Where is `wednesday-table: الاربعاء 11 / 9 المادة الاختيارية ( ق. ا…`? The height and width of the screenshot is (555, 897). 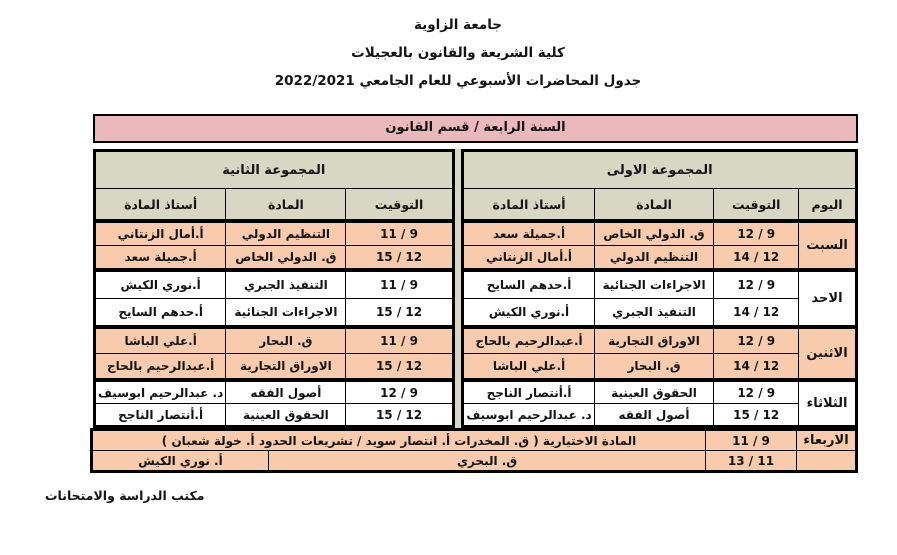 wednesday-table: الاربعاء 11 / 9 المادة الاختيارية ( ق. ا… is located at coordinates (474, 450).